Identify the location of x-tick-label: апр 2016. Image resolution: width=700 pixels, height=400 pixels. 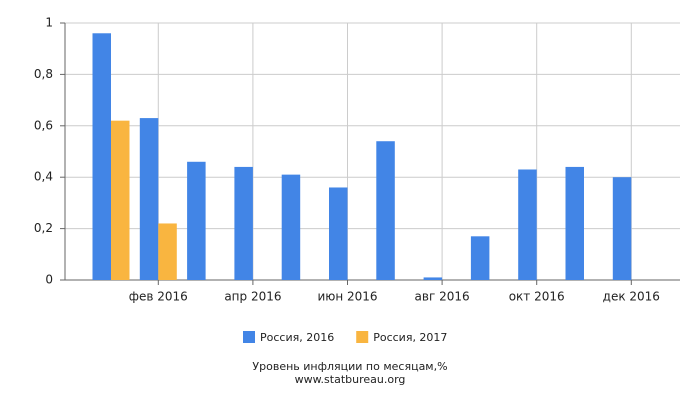
(252, 297).